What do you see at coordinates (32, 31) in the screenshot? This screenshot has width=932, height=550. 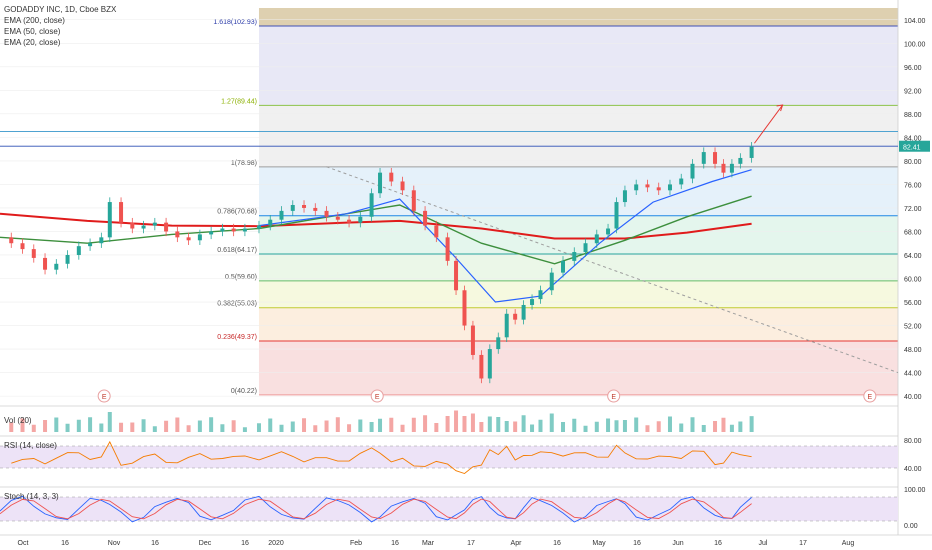 I see `ema50-legend: EMA (50, close)` at bounding box center [32, 31].